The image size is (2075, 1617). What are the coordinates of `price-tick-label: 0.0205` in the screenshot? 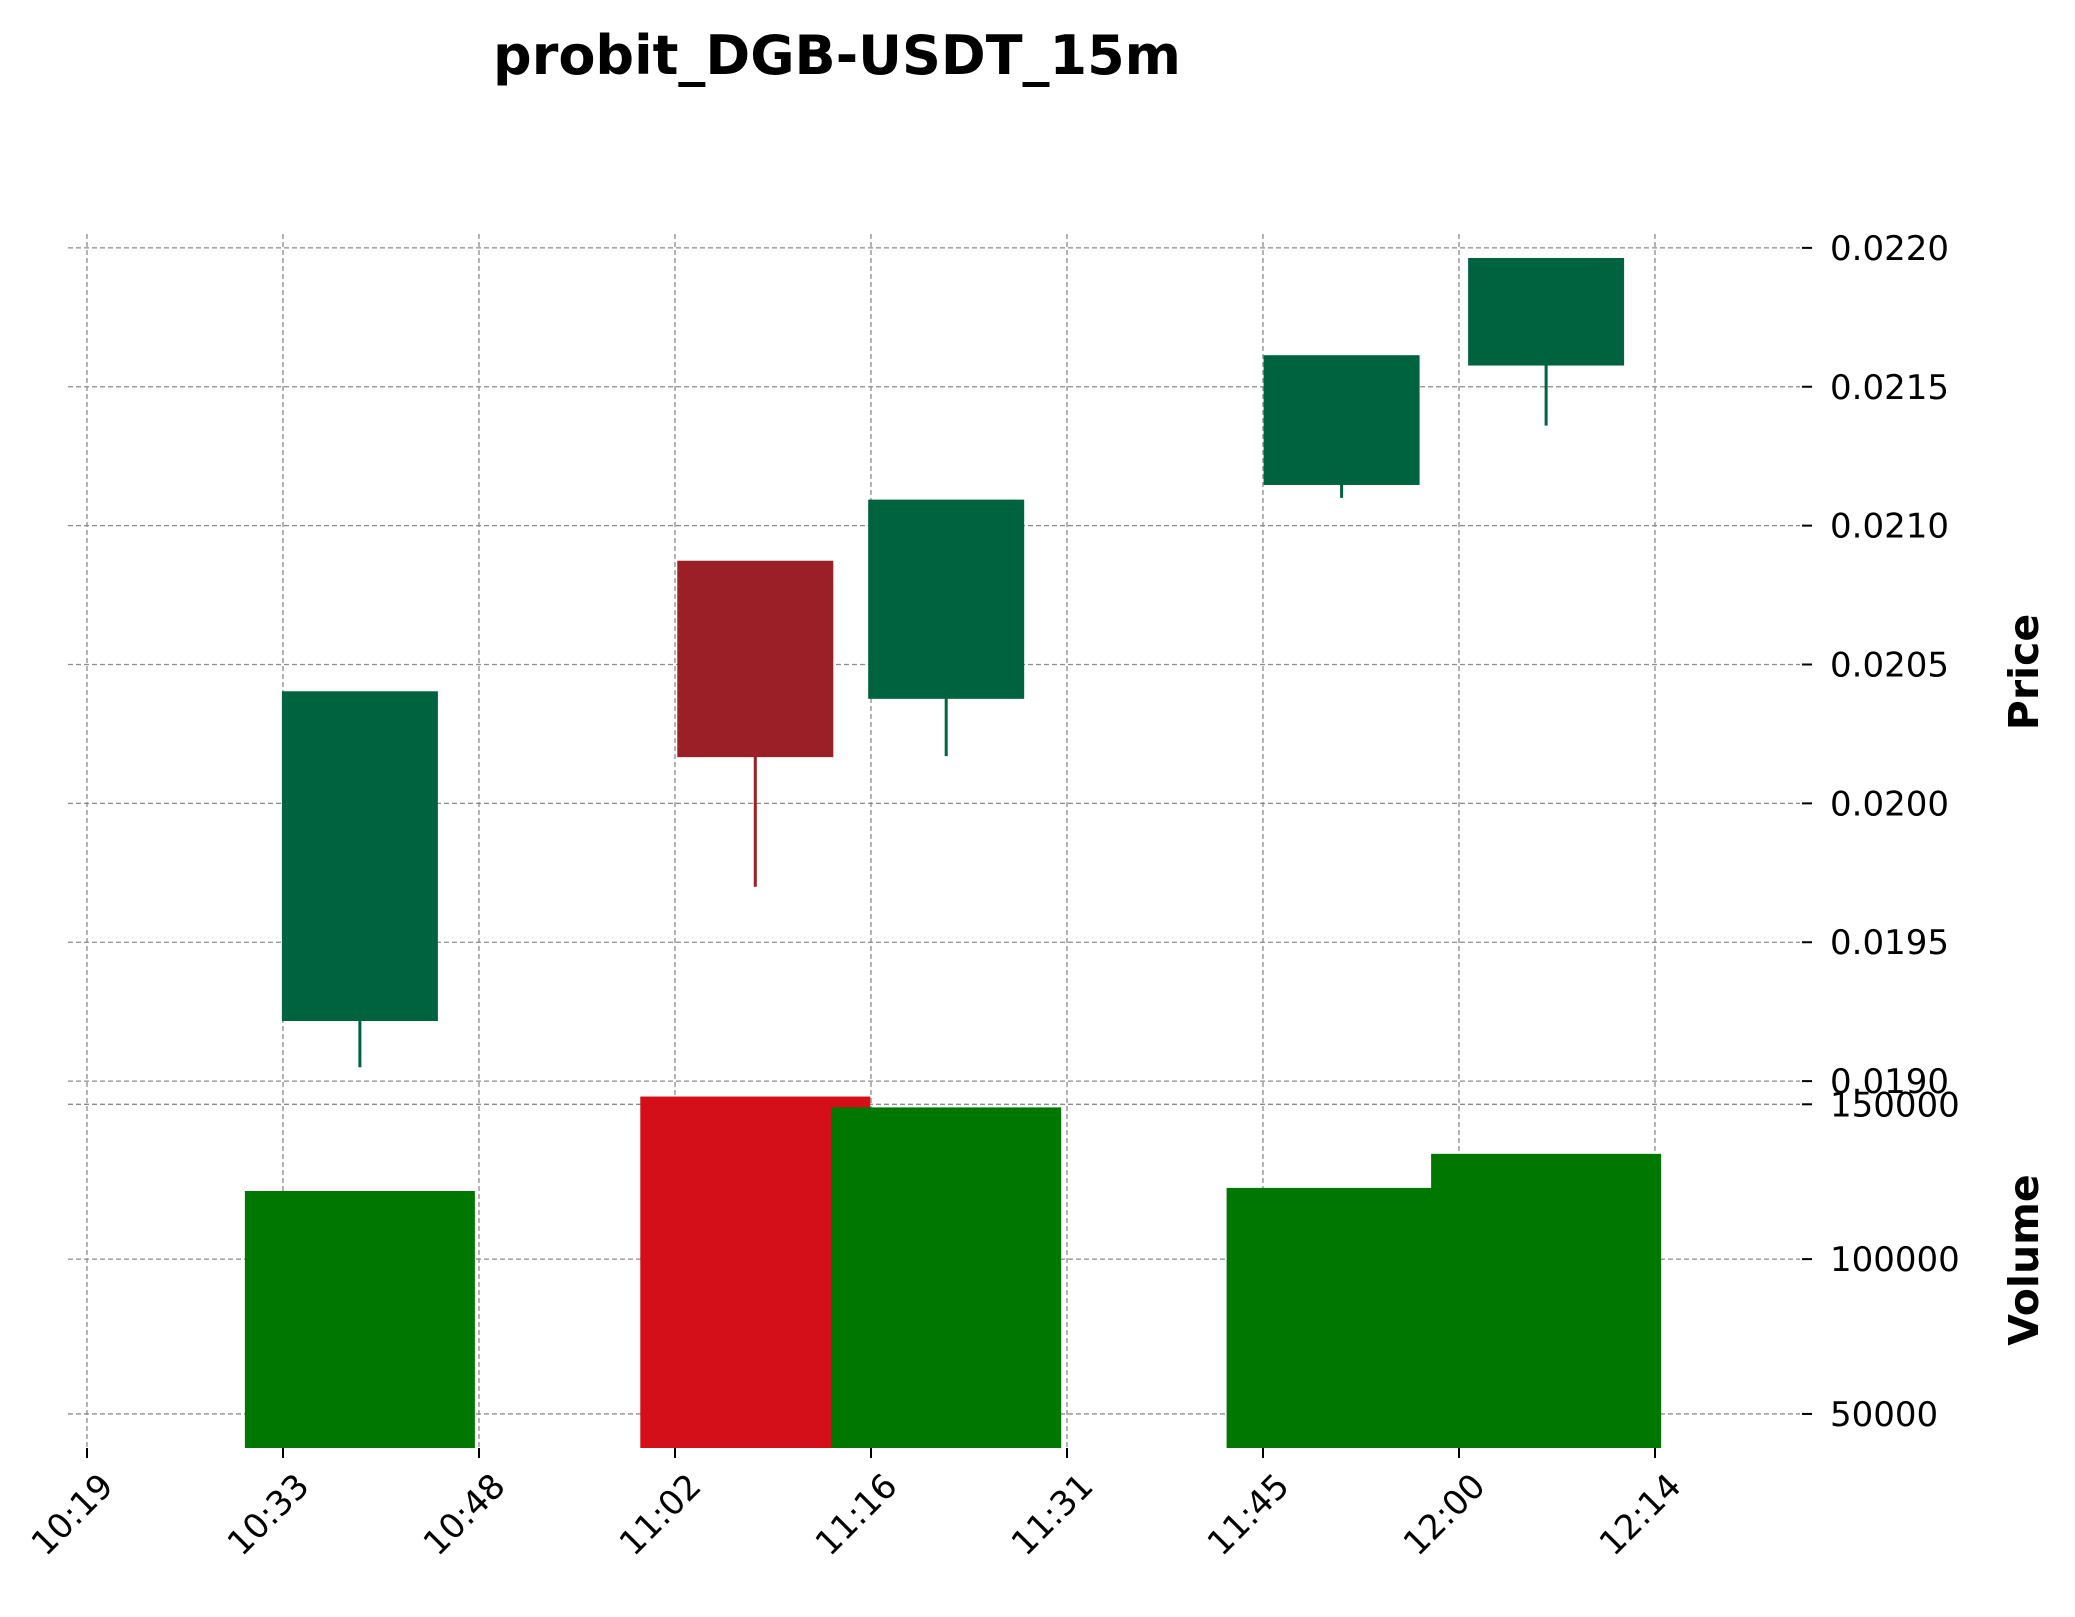 It's located at (1889, 666).